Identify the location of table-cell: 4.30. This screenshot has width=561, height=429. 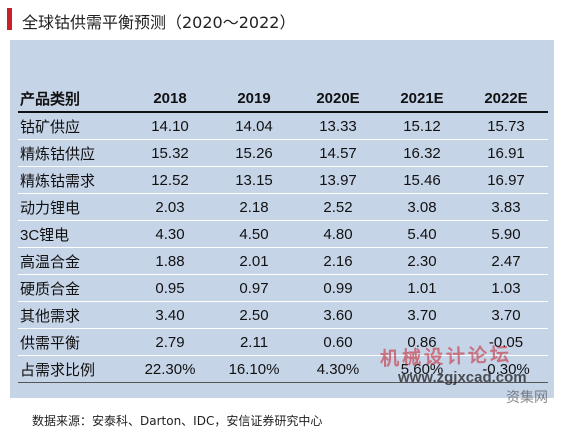
(170, 234).